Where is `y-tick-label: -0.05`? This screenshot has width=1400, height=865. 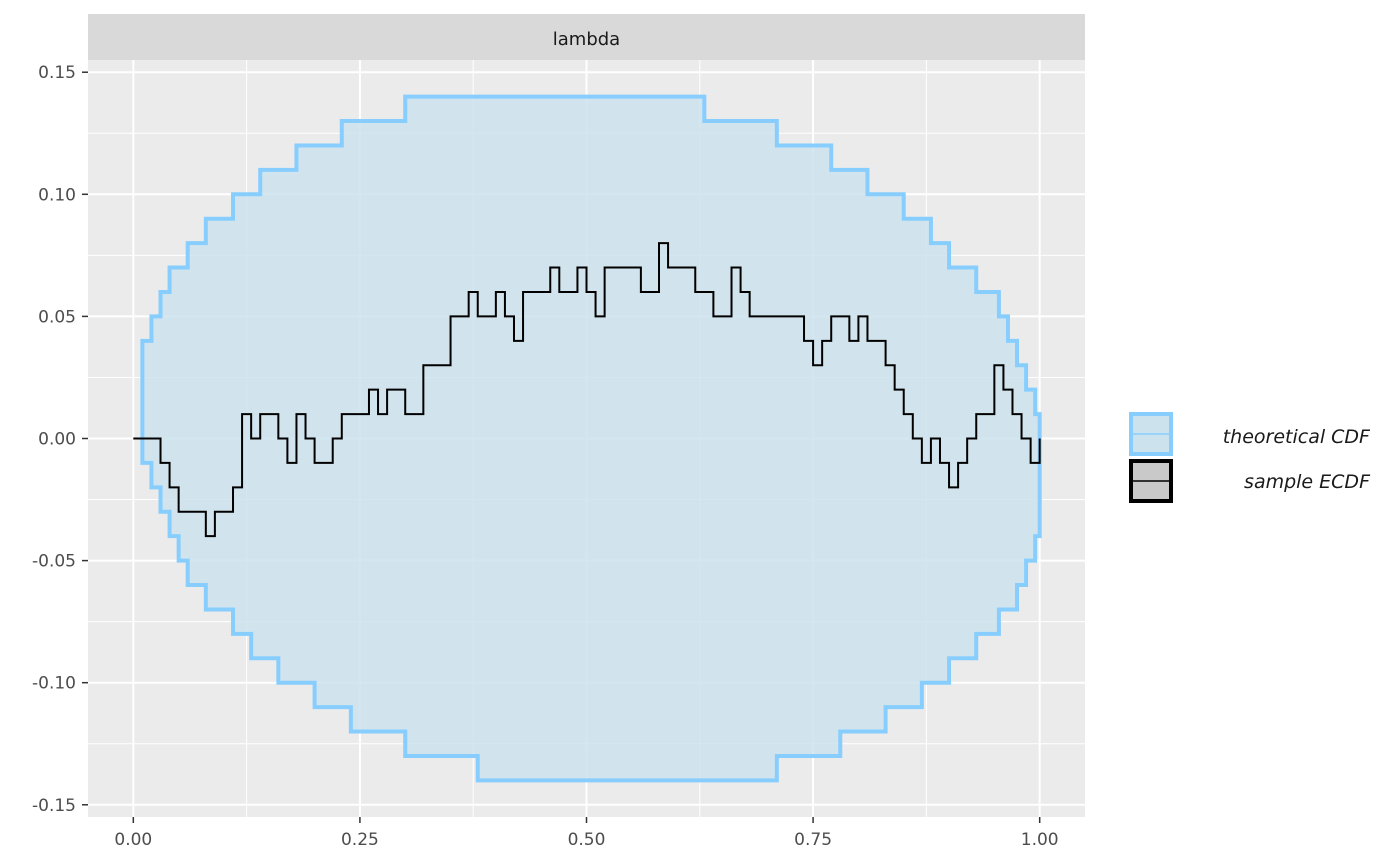 y-tick-label: -0.05 is located at coordinates (54, 562).